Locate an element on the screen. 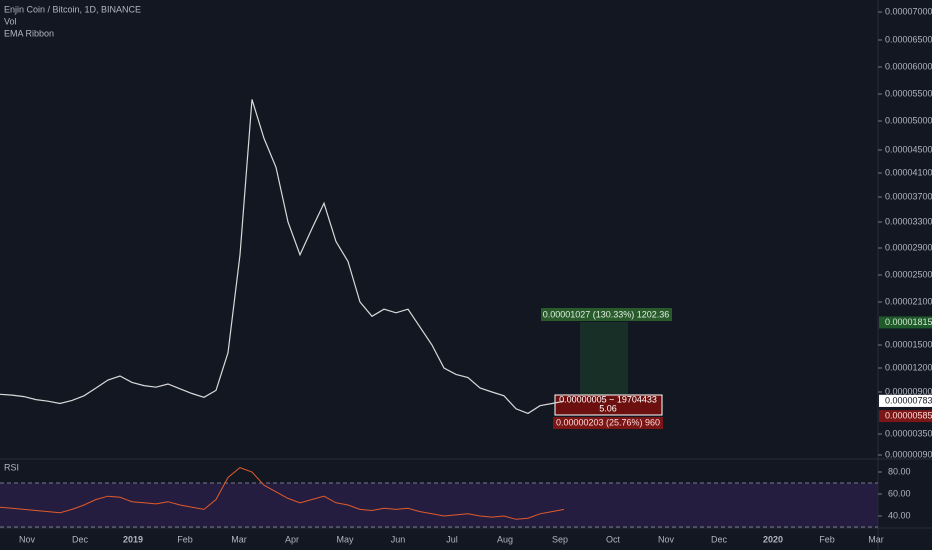 This screenshot has width=932, height=550. price-tick-label: 0.00007000 is located at coordinates (908, 11).